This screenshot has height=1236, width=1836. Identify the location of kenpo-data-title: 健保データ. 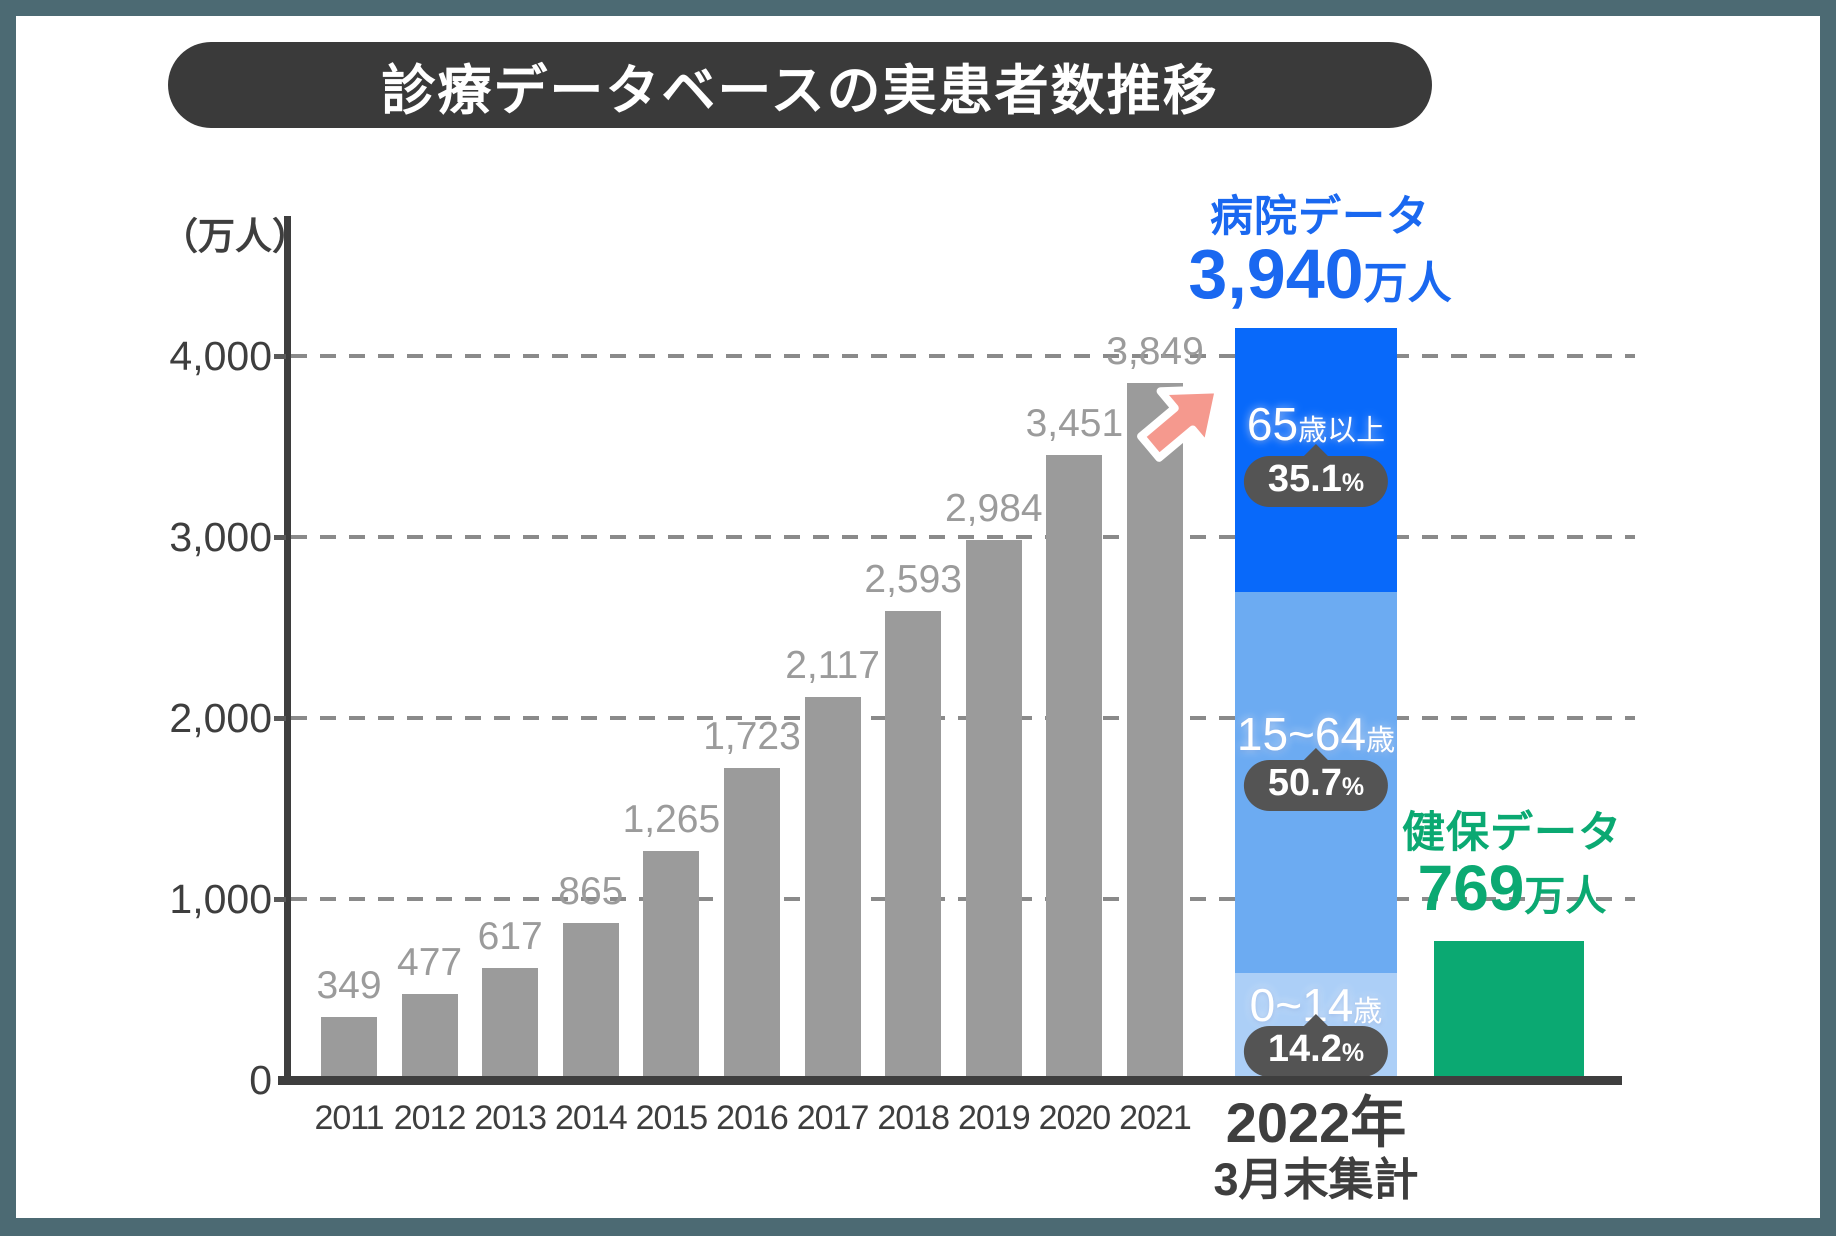
(1512, 833).